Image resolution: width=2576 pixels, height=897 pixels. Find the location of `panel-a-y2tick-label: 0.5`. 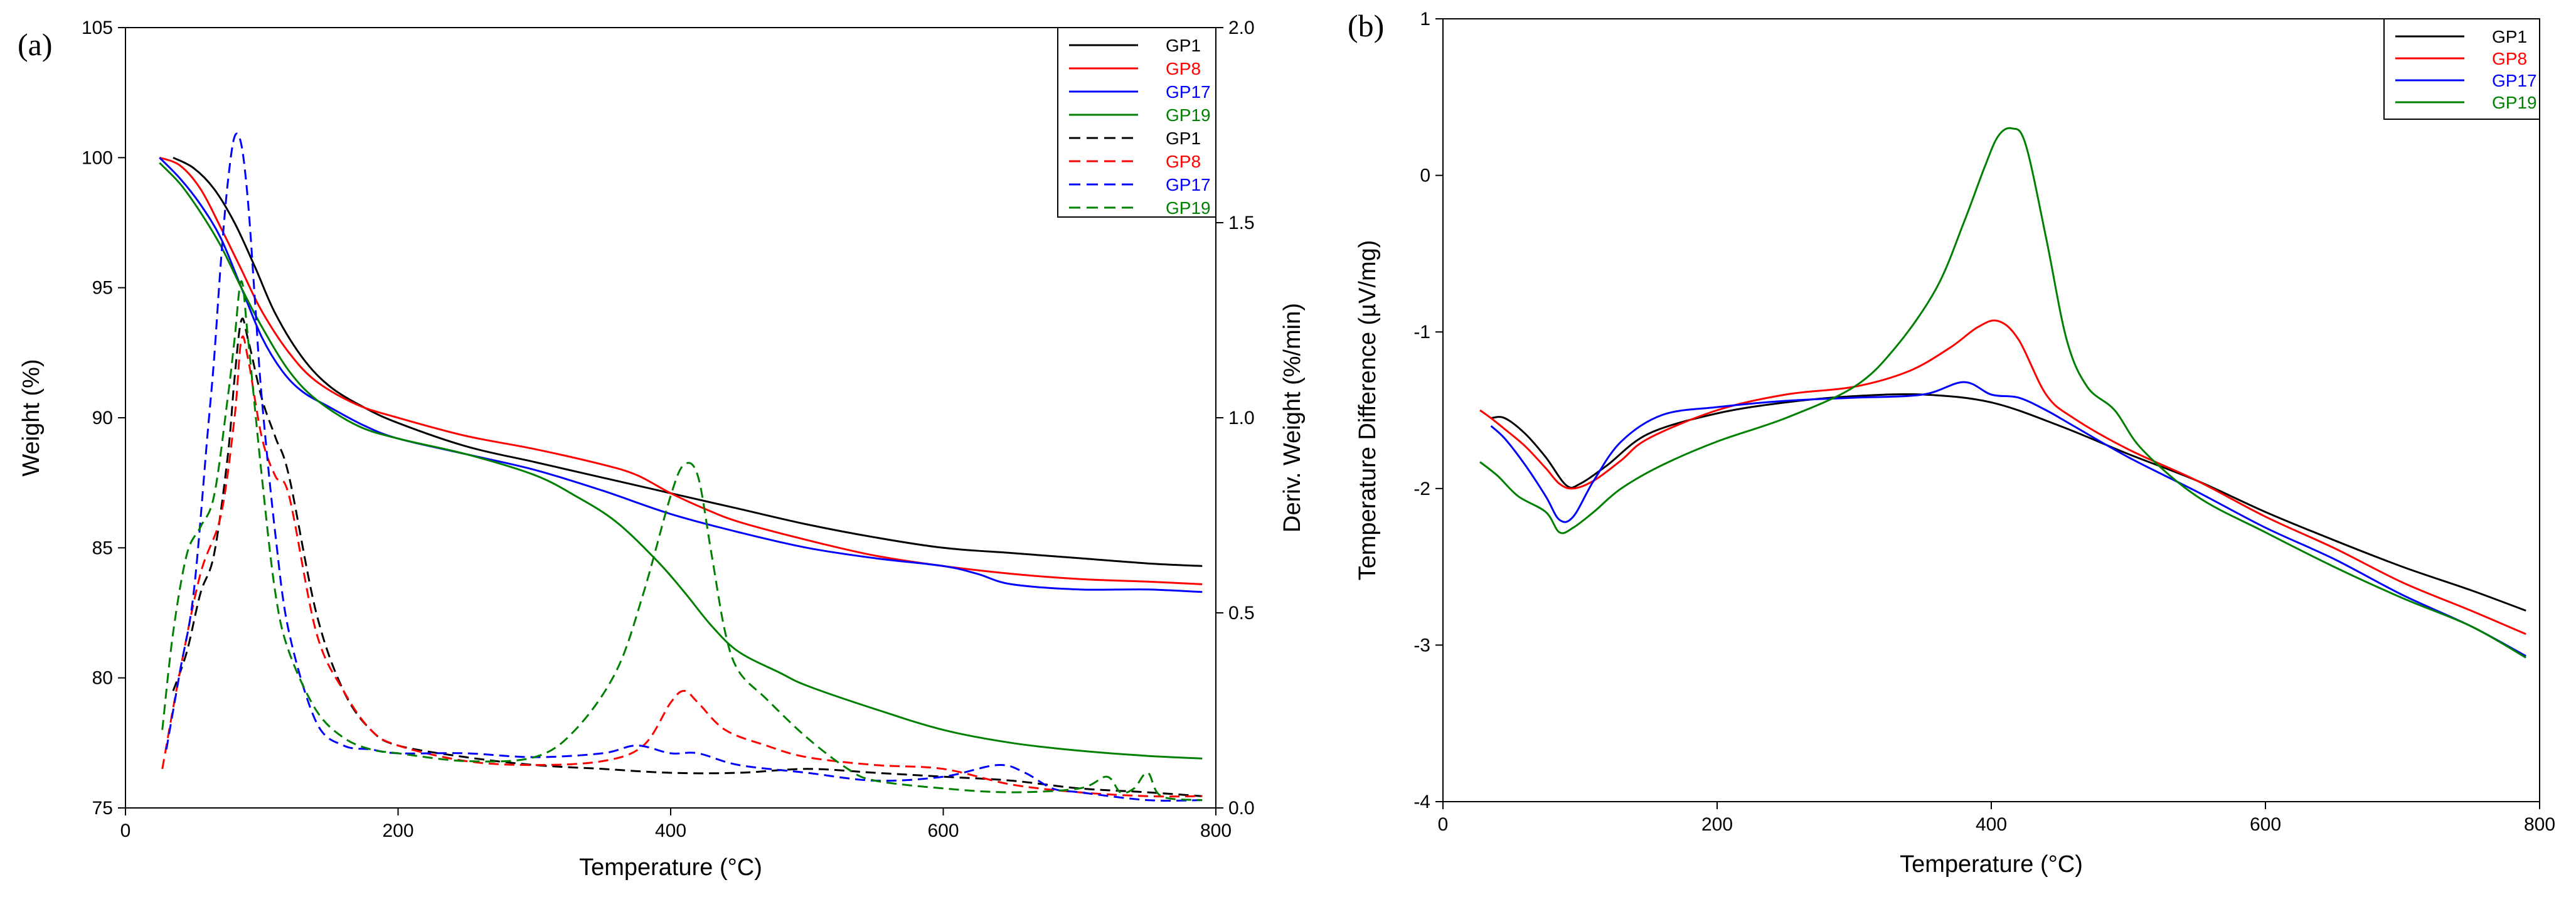

panel-a-y2tick-label: 0.5 is located at coordinates (1242, 613).